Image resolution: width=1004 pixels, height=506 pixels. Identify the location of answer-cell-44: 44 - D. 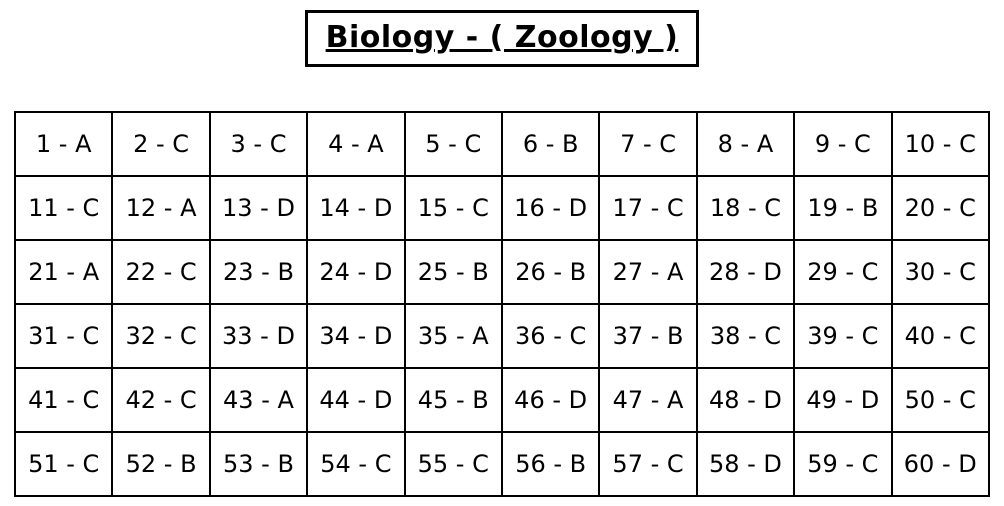
(356, 400).